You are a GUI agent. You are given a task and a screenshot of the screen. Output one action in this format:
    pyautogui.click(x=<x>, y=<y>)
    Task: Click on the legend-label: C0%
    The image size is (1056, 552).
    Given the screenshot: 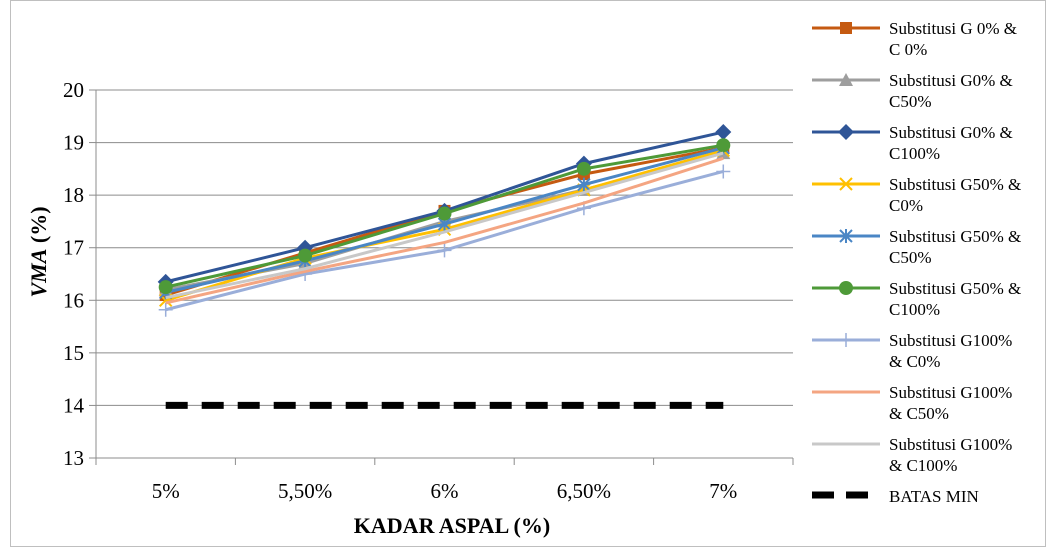 What is the action you would take?
    pyautogui.click(x=906, y=205)
    